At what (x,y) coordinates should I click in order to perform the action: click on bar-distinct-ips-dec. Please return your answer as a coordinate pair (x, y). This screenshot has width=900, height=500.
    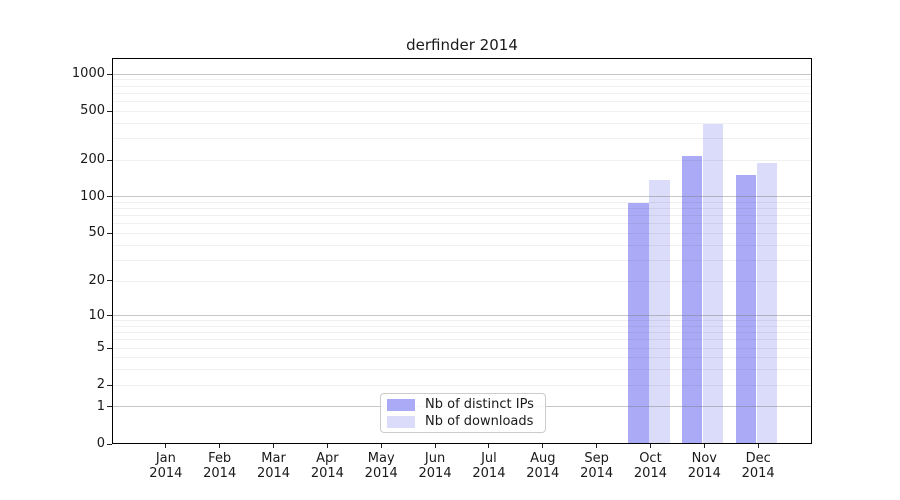
    Looking at the image, I should click on (746, 309).